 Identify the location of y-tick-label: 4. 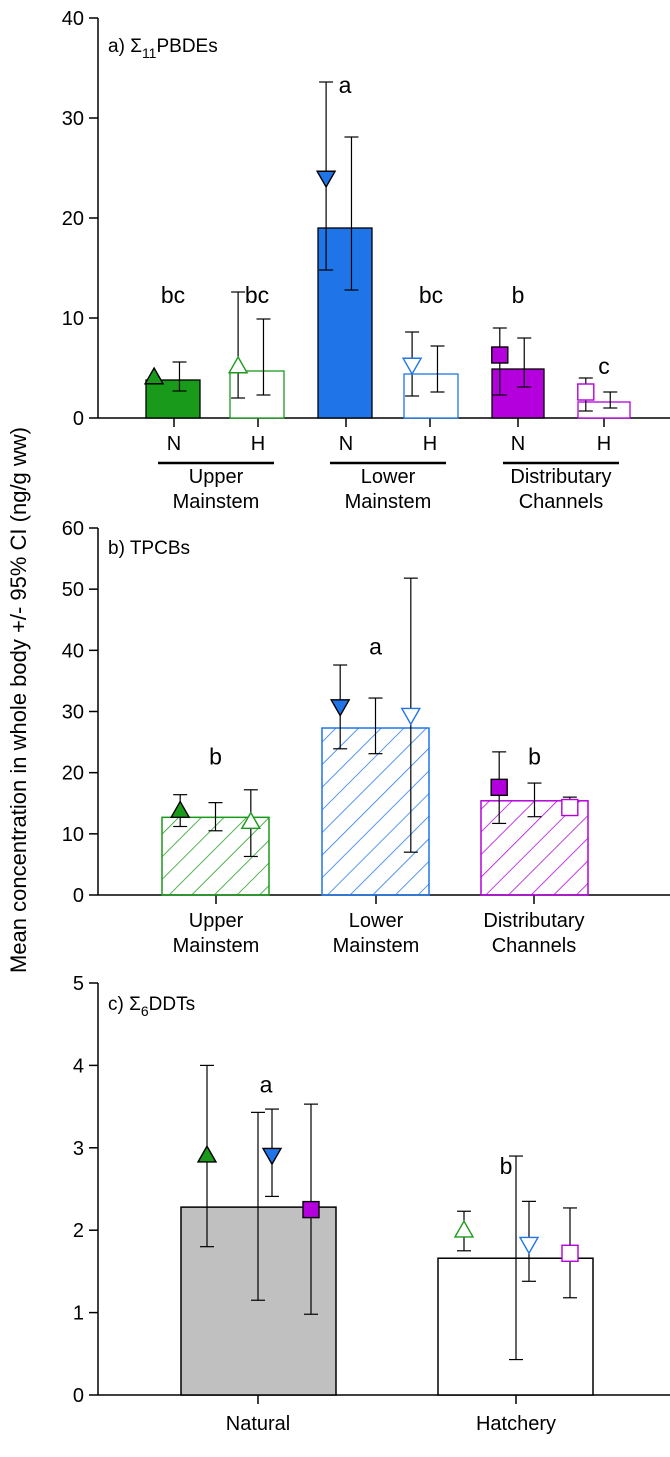
(78, 1066).